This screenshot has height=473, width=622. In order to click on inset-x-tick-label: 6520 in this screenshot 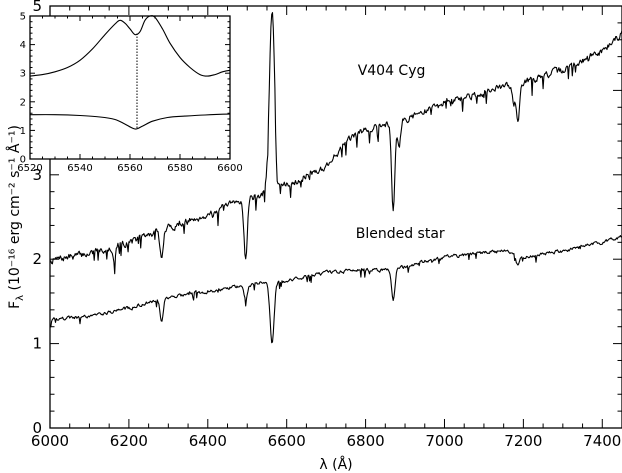, I will do `click(29, 168)`.